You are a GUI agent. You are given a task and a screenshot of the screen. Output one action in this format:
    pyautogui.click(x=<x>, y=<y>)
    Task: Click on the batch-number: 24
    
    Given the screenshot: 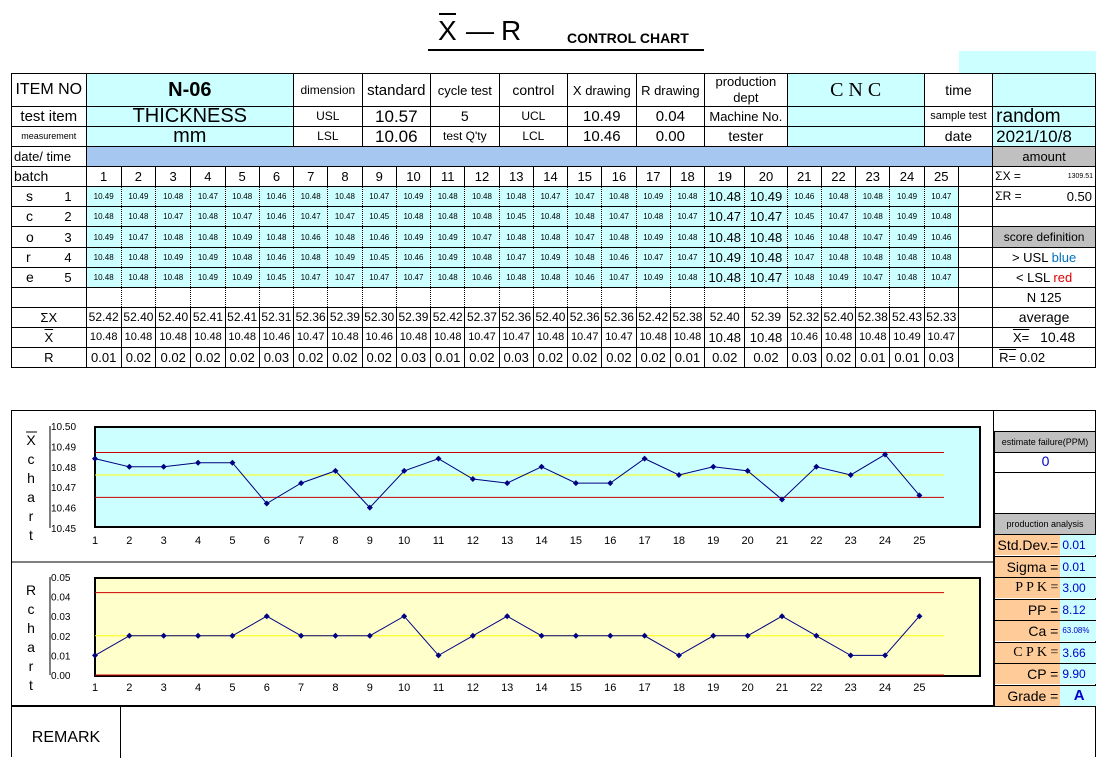 What is the action you would take?
    pyautogui.click(x=907, y=176)
    